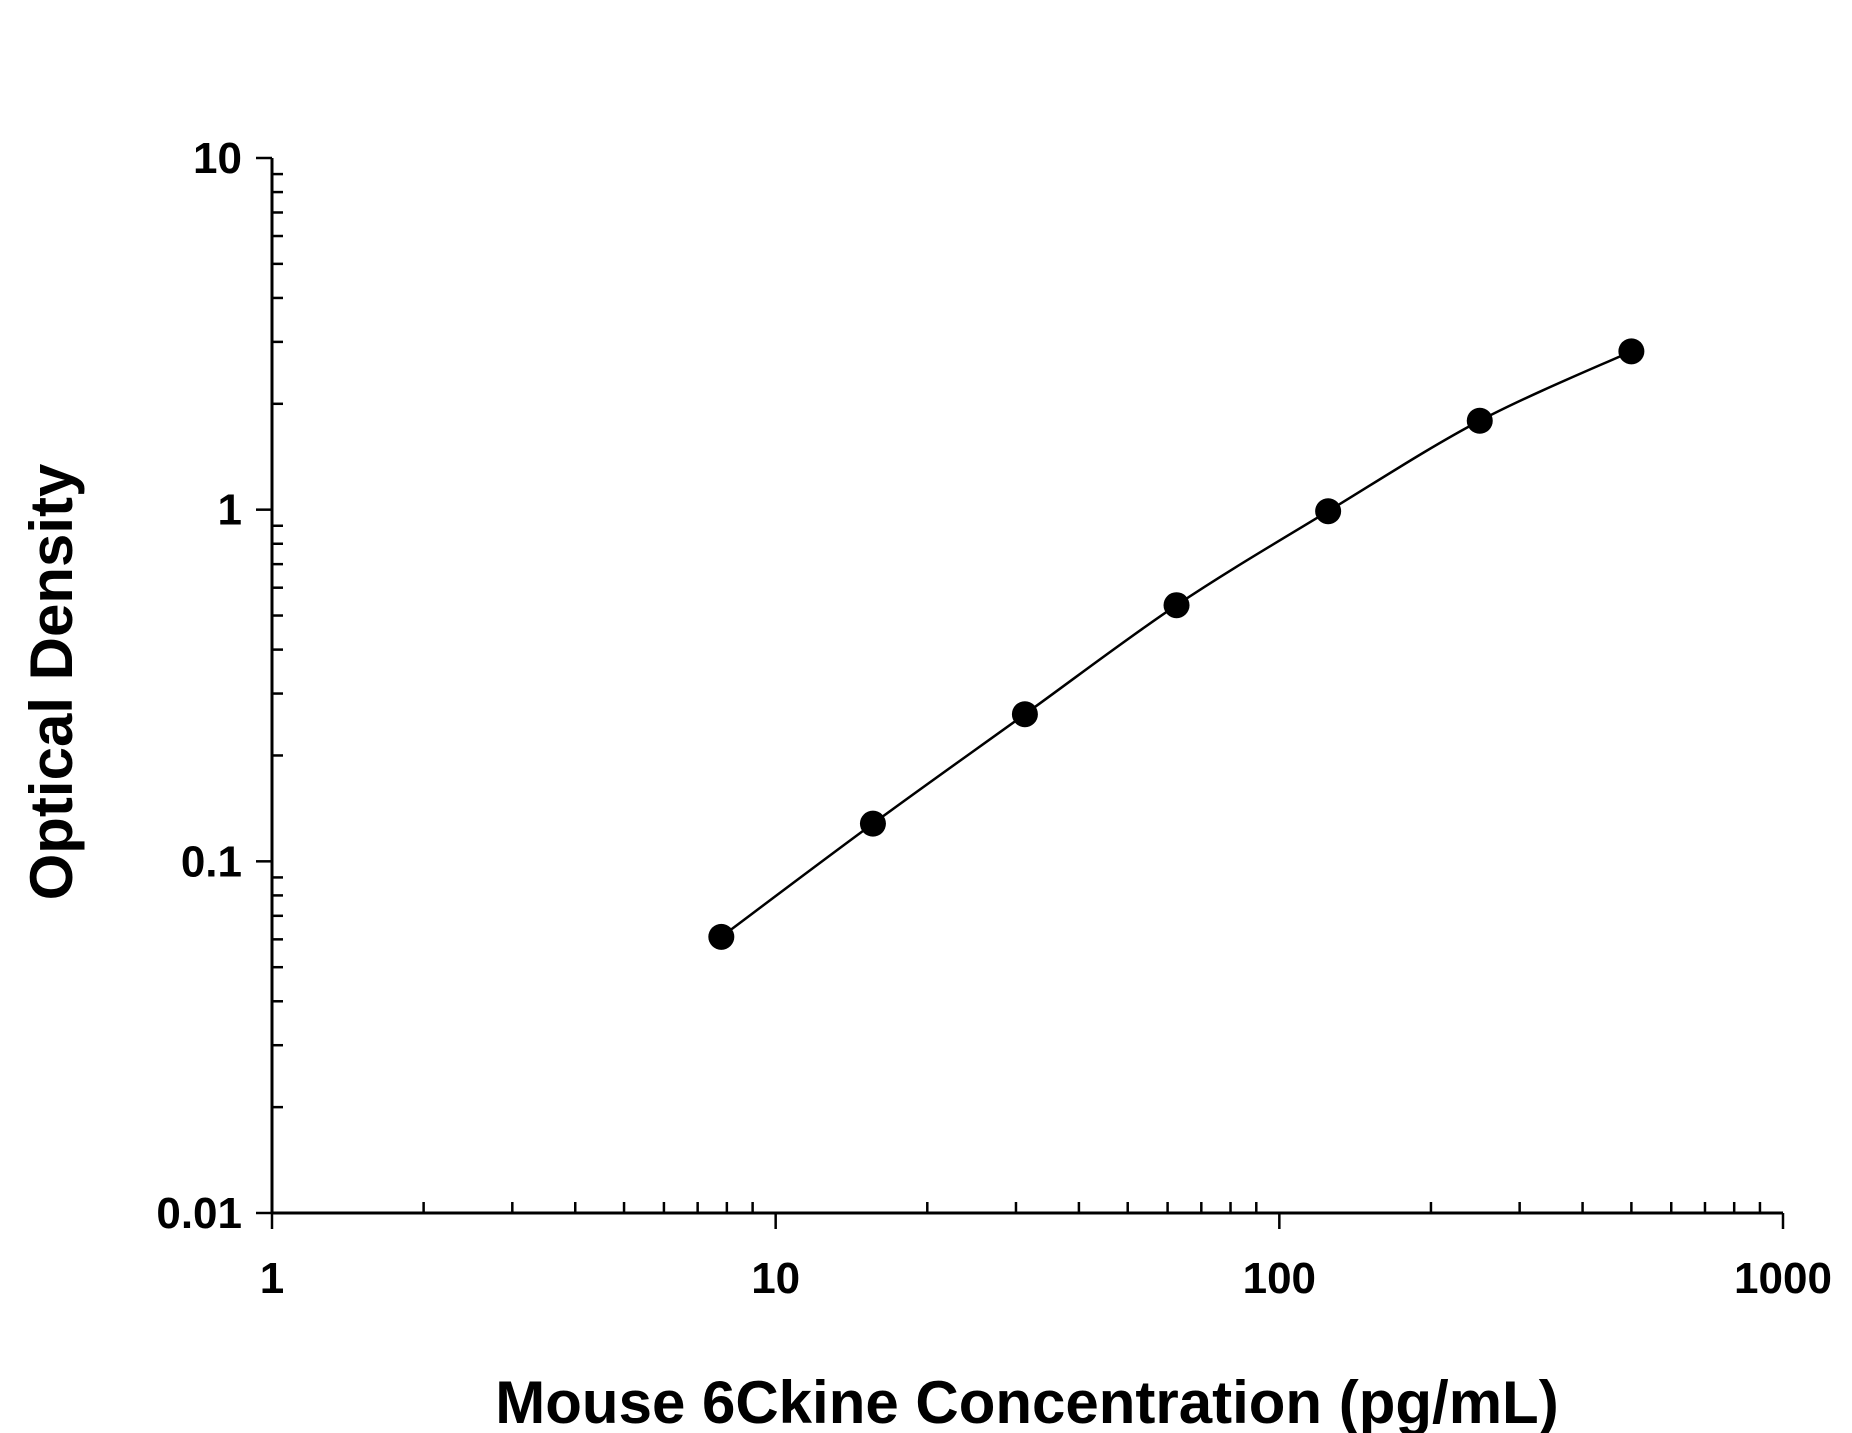  What do you see at coordinates (51, 681) in the screenshot?
I see `y-axis-title: Optical Density` at bounding box center [51, 681].